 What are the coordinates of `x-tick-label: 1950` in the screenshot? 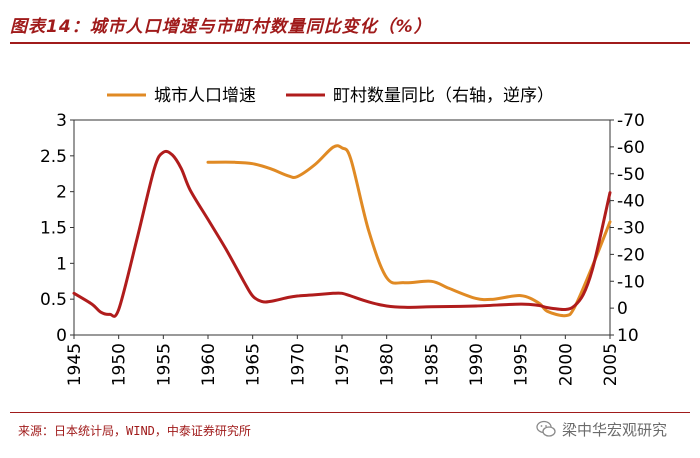 It's located at (120, 364).